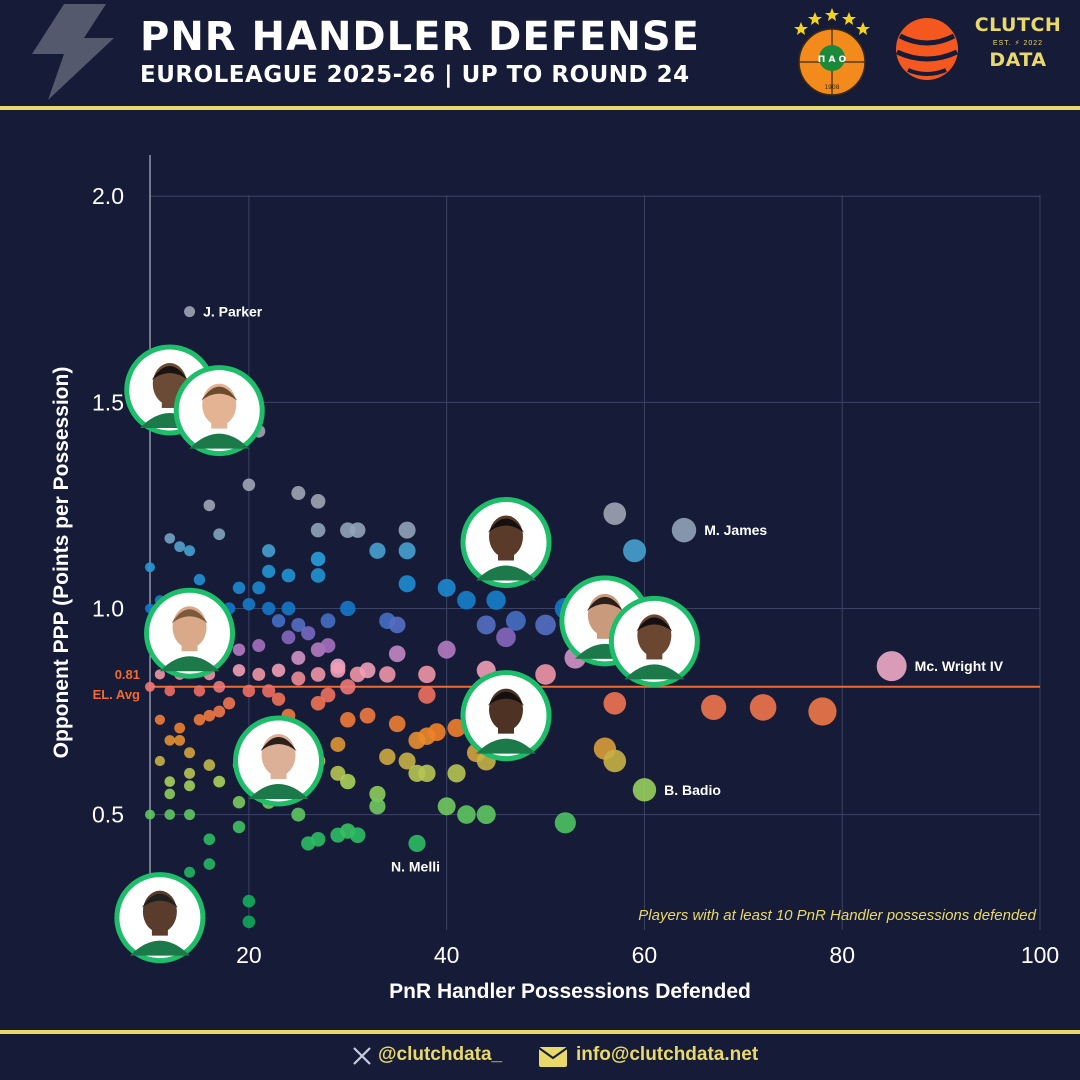 This screenshot has width=1080, height=1080. What do you see at coordinates (831, 87) in the screenshot?
I see `pao-year: 1908` at bounding box center [831, 87].